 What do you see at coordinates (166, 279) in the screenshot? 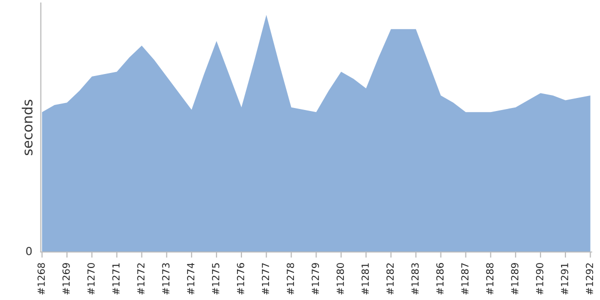
I see `x-tick-label: #1273` at bounding box center [166, 279].